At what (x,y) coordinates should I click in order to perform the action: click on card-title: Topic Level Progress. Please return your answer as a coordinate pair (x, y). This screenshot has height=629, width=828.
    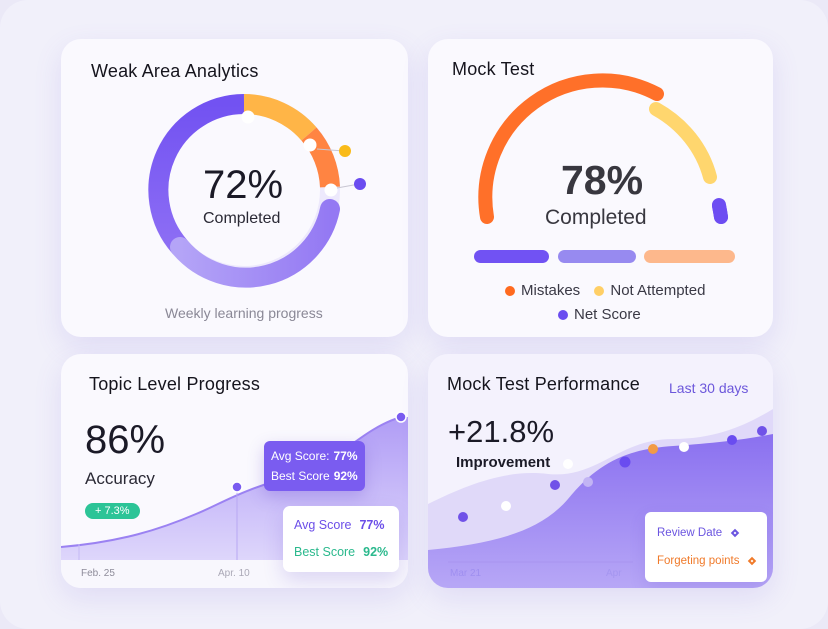
    Looking at the image, I should click on (175, 384).